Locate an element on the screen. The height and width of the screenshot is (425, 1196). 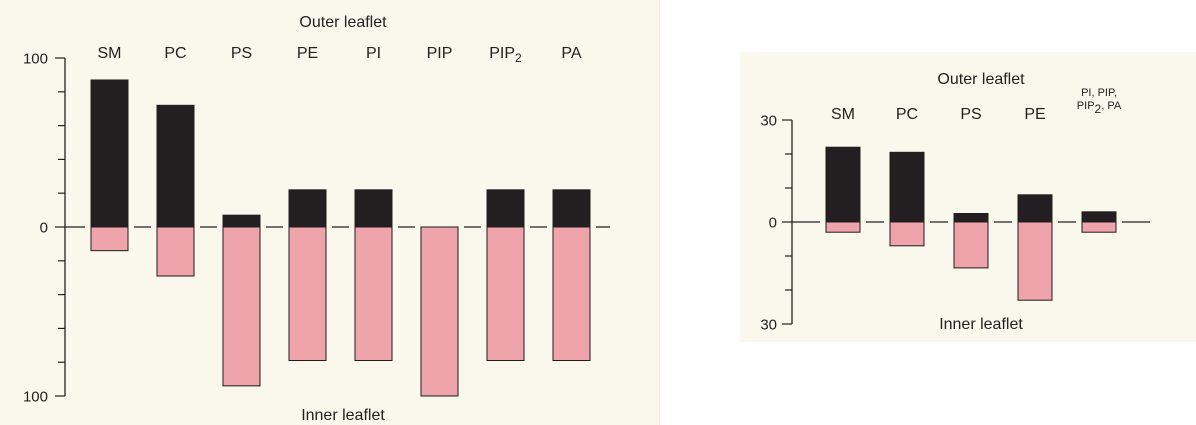
panel-divider is located at coordinates (659, 212).